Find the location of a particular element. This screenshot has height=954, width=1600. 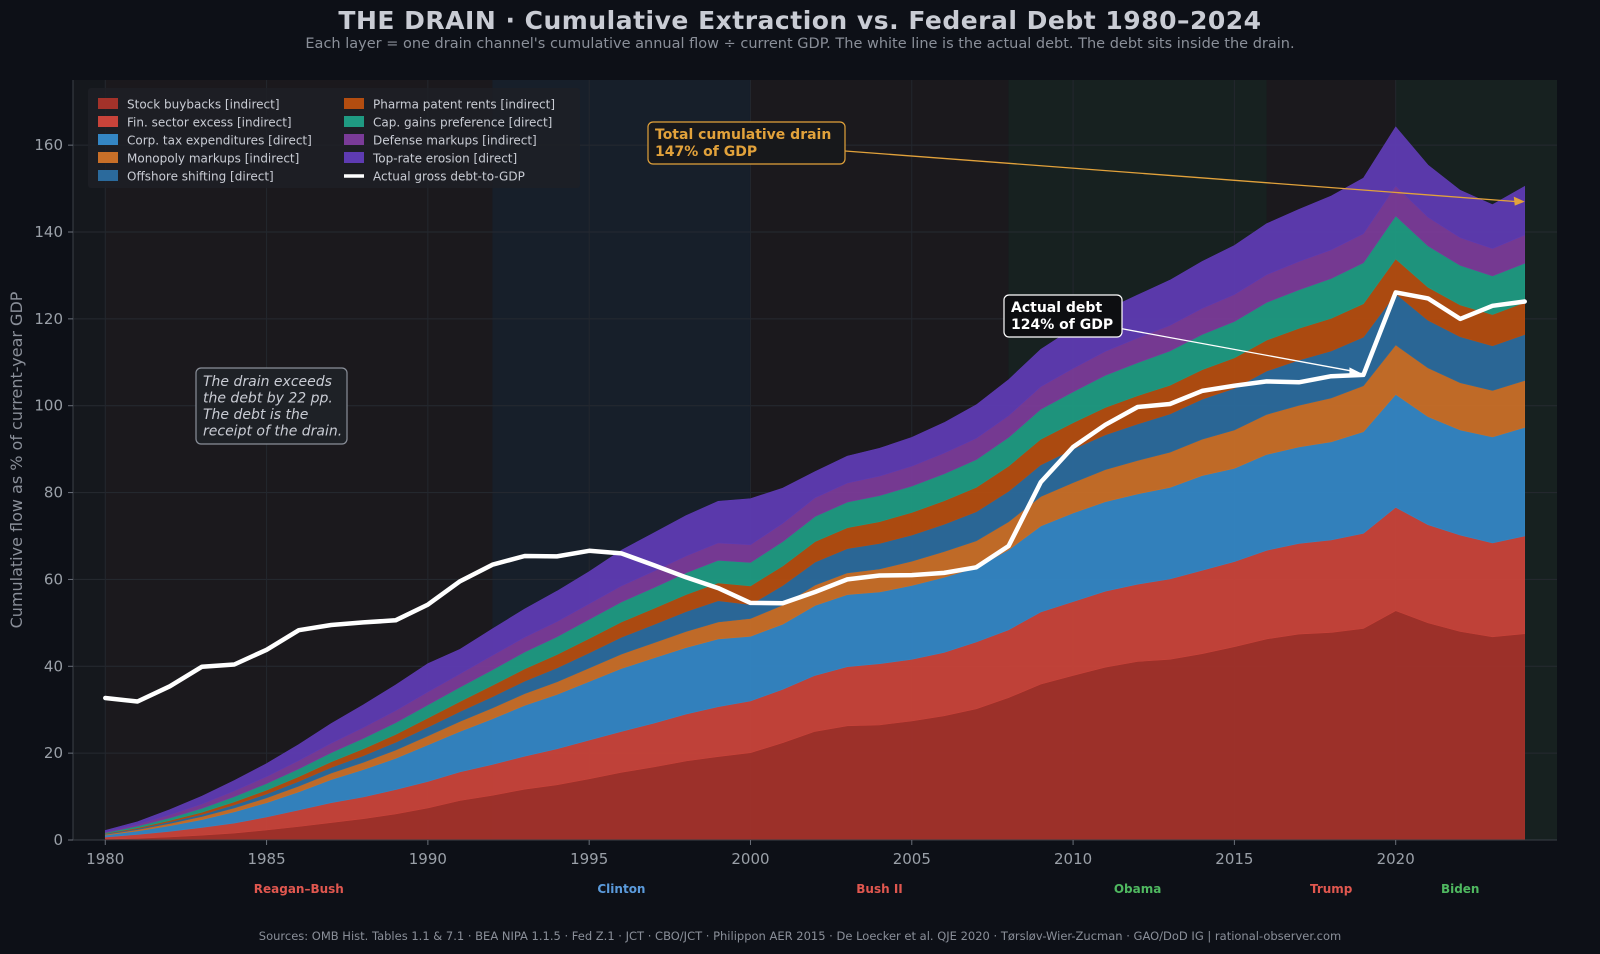

total-drain-arrow is located at coordinates (1180, 176).